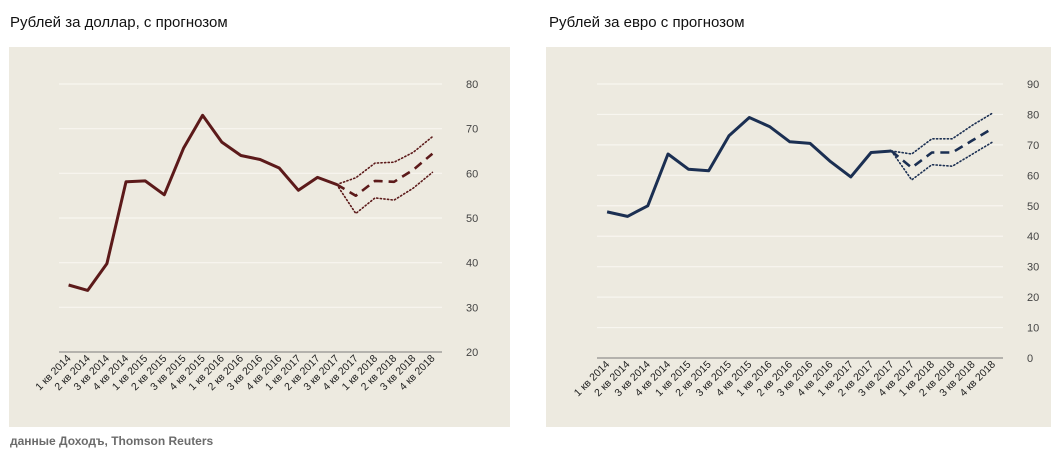 The width and height of the screenshot is (1056, 458). What do you see at coordinates (112, 441) in the screenshot?
I see `source-note: данные Доходъ, Thomson Reuters` at bounding box center [112, 441].